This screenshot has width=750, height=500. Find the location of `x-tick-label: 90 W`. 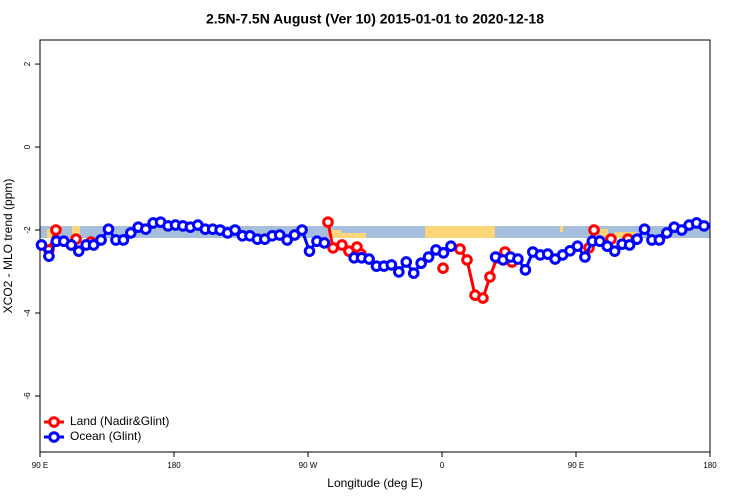

x-tick-label: 90 W is located at coordinates (308, 465).